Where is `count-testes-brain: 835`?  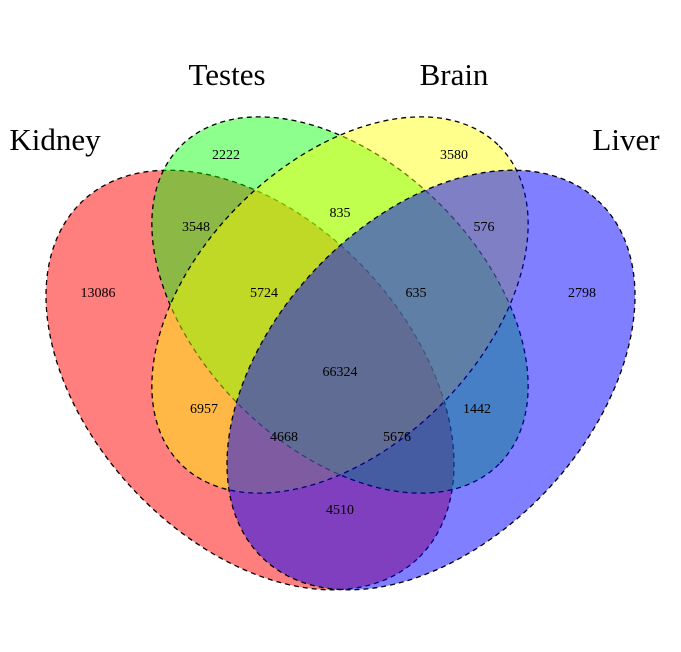 count-testes-brain: 835 is located at coordinates (340, 213).